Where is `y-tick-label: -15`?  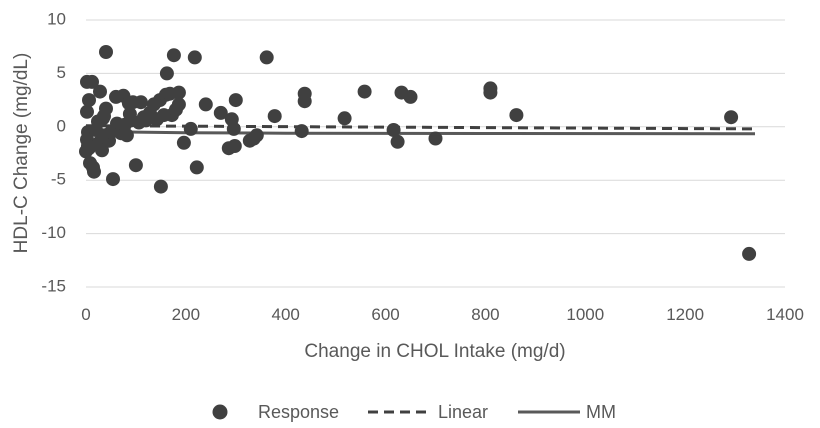
y-tick-label: -15 is located at coordinates (53, 285).